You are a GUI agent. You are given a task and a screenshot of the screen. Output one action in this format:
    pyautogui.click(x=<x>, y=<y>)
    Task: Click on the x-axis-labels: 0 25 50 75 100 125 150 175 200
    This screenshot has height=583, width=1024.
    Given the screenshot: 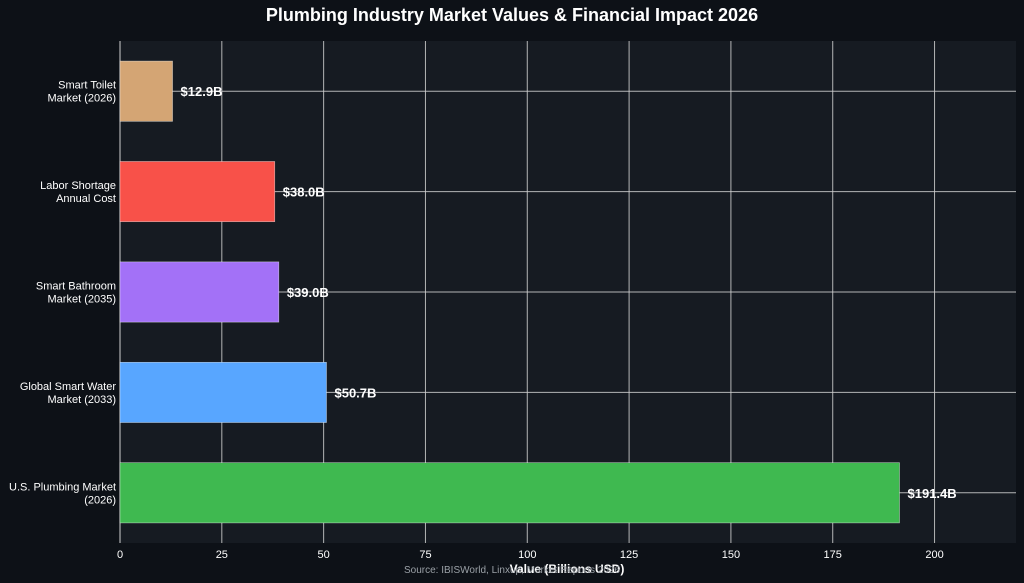 What is the action you would take?
    pyautogui.click(x=530, y=555)
    